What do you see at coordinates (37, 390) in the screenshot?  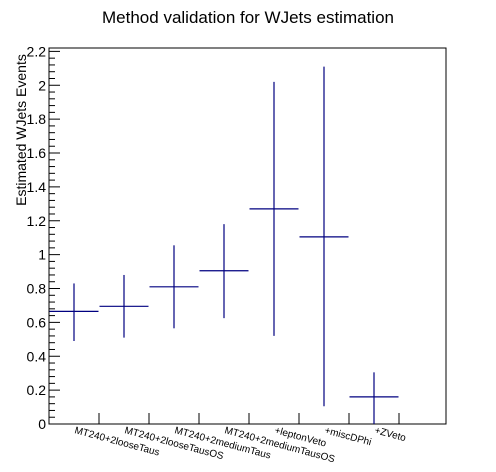 I see `y-tick-label: 0.2` at bounding box center [37, 390].